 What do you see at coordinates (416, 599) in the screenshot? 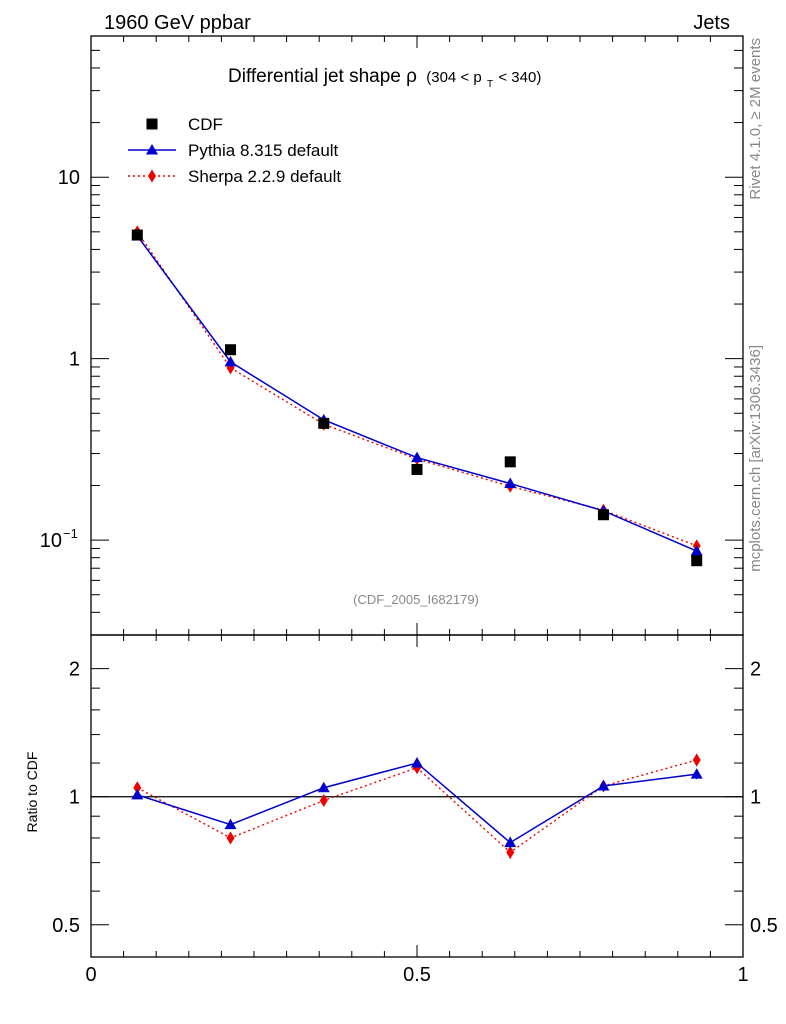
I see `analysis-label: (CDF_2005_I682179)` at bounding box center [416, 599].